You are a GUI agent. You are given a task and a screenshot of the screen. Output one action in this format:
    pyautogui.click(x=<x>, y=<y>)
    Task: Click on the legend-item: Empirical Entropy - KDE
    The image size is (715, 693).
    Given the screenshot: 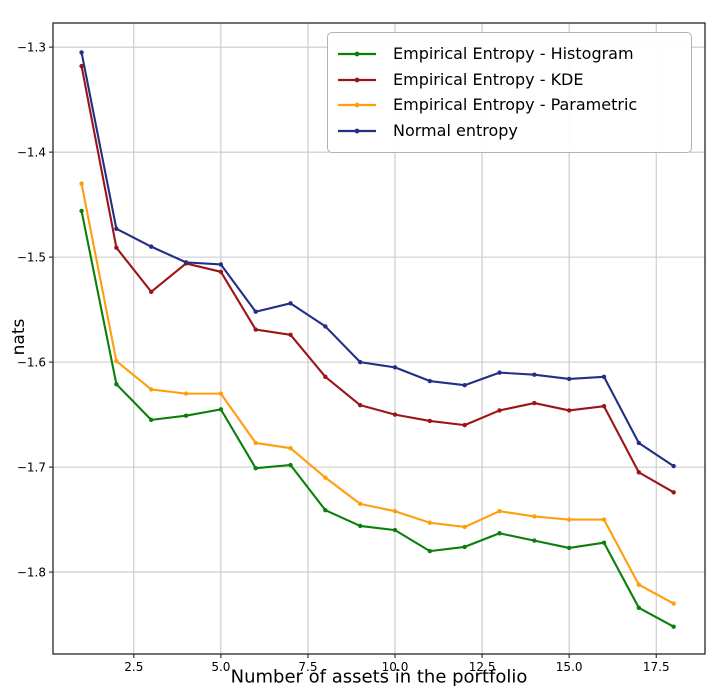 What is the action you would take?
    pyautogui.click(x=509, y=79)
    